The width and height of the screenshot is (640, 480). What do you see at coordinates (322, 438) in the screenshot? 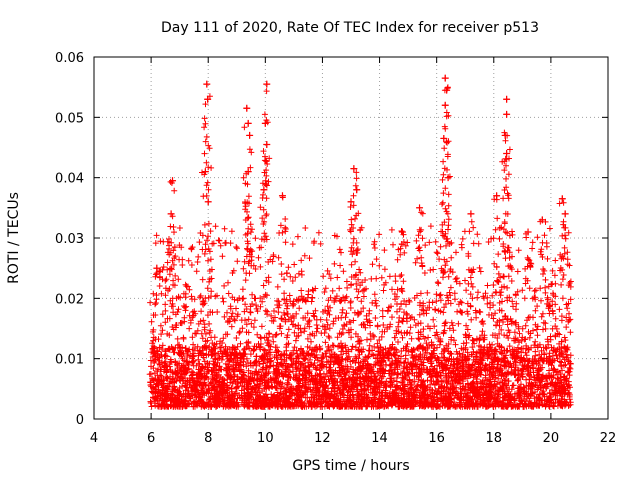
I see `x-tick-label: 12` at bounding box center [322, 438].